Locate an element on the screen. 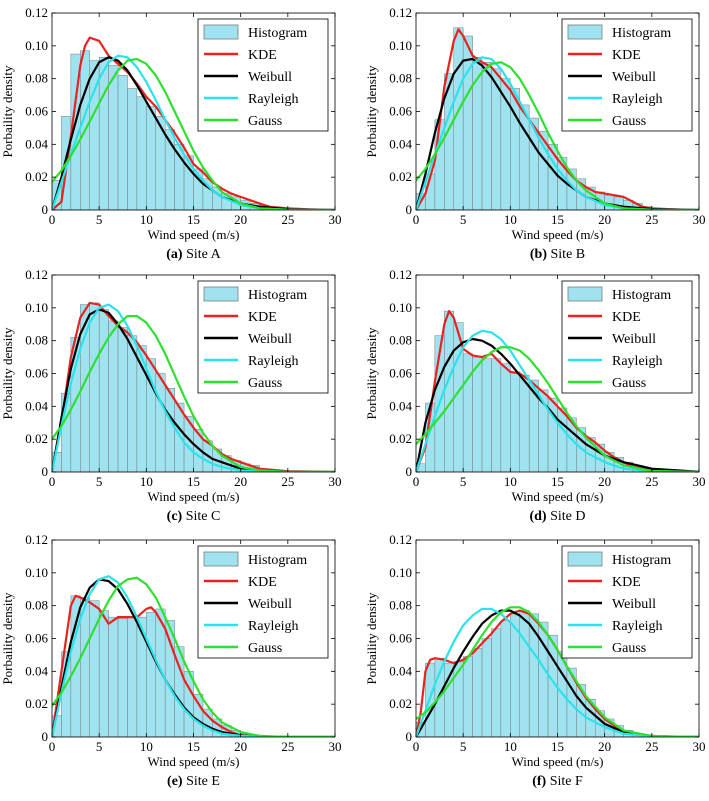  legend-label-weibull: Weibull is located at coordinates (634, 77).